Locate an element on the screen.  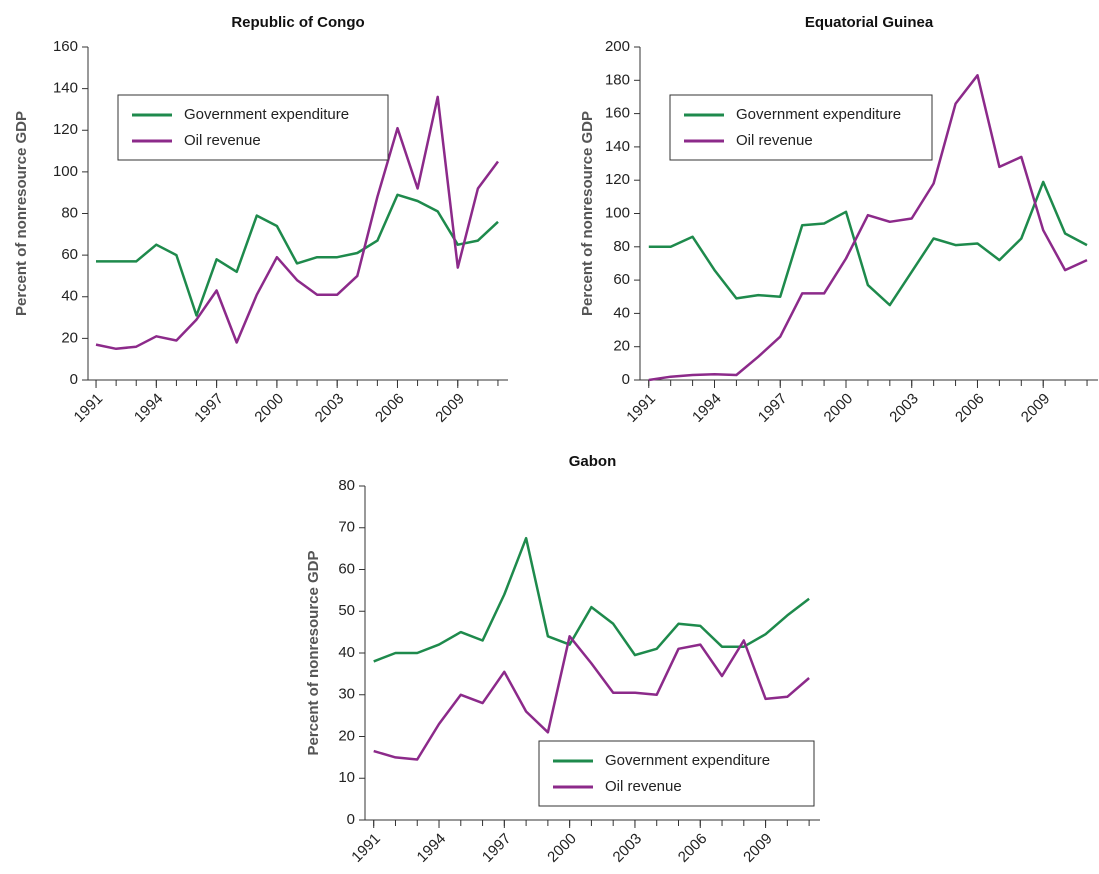
chart-title: Equatorial Guinea is located at coordinates (869, 22).